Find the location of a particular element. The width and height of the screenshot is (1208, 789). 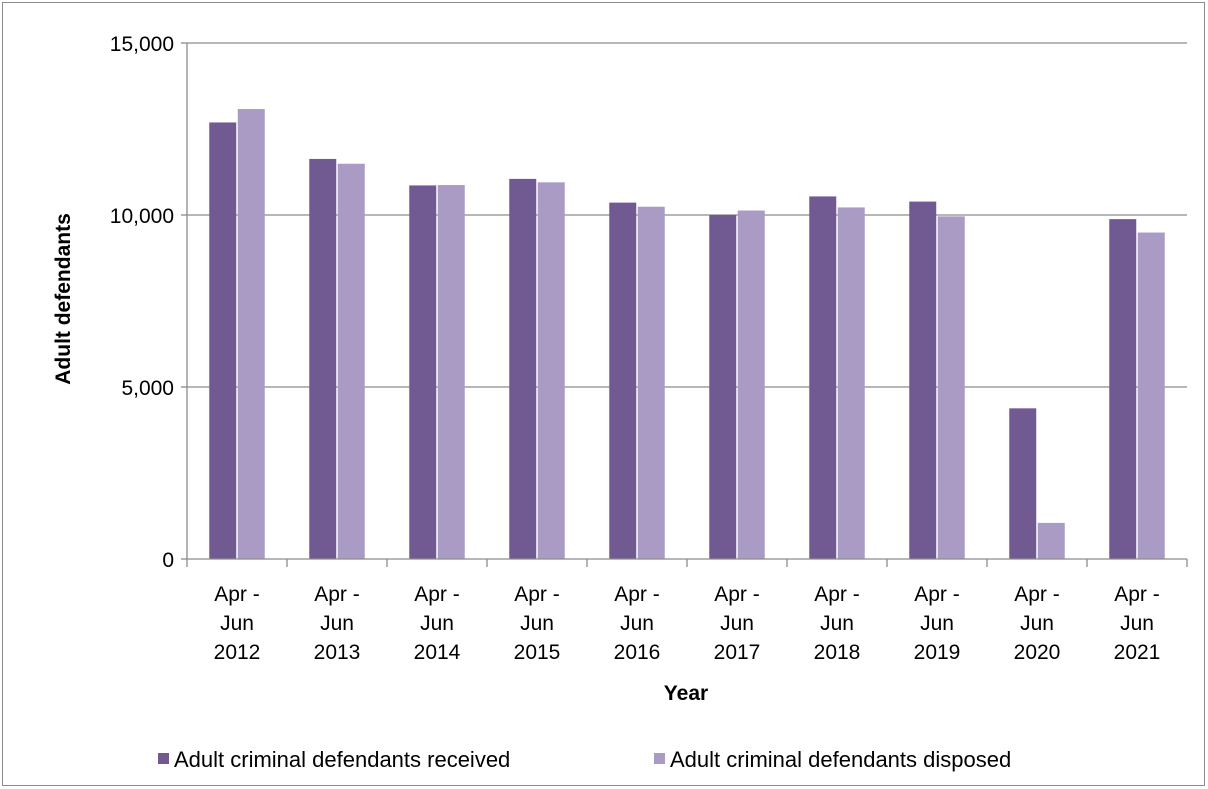

x-tick-label: Apr -Jun 2021 is located at coordinates (1137, 623).